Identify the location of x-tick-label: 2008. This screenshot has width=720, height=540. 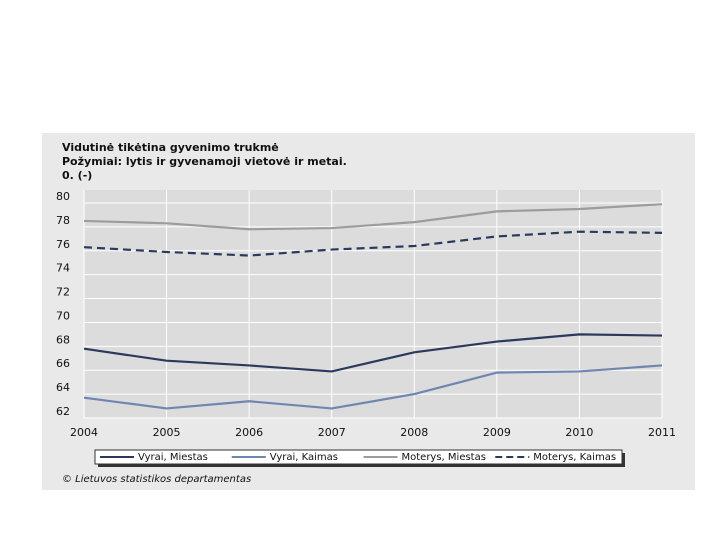
(414, 432).